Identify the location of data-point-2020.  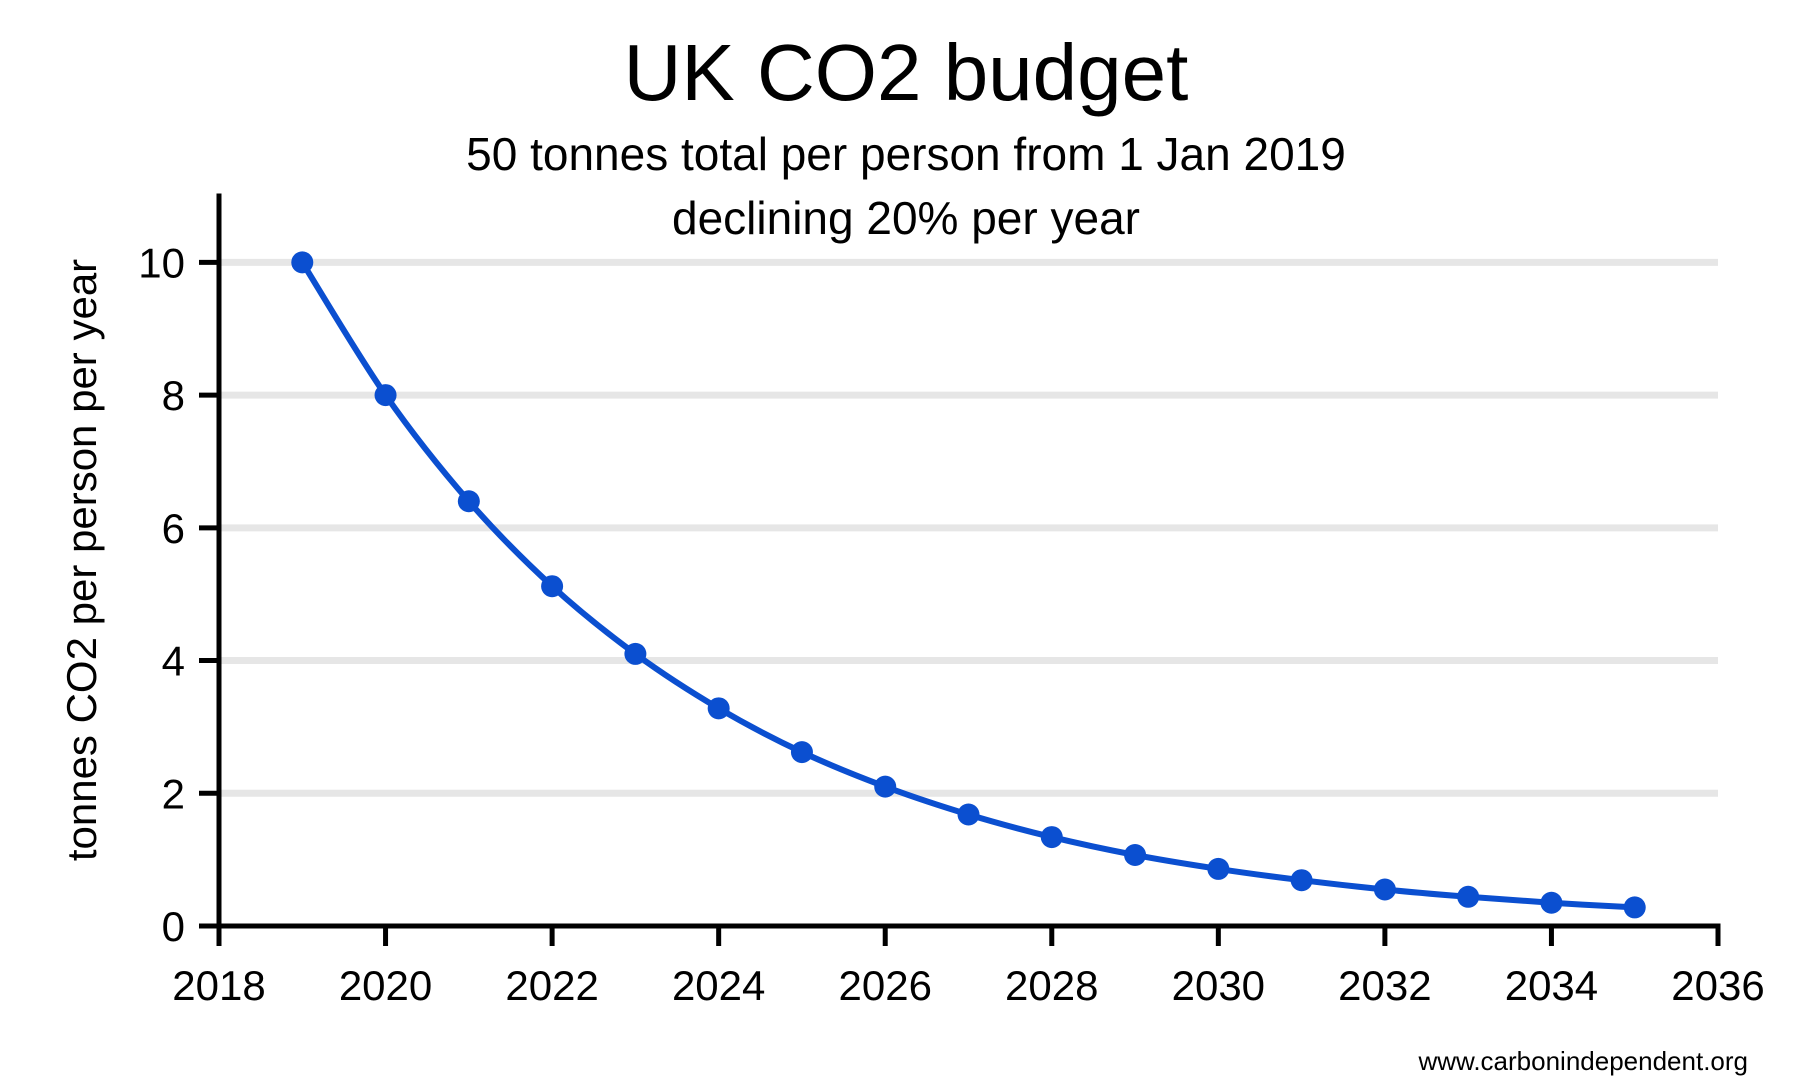
(385, 395).